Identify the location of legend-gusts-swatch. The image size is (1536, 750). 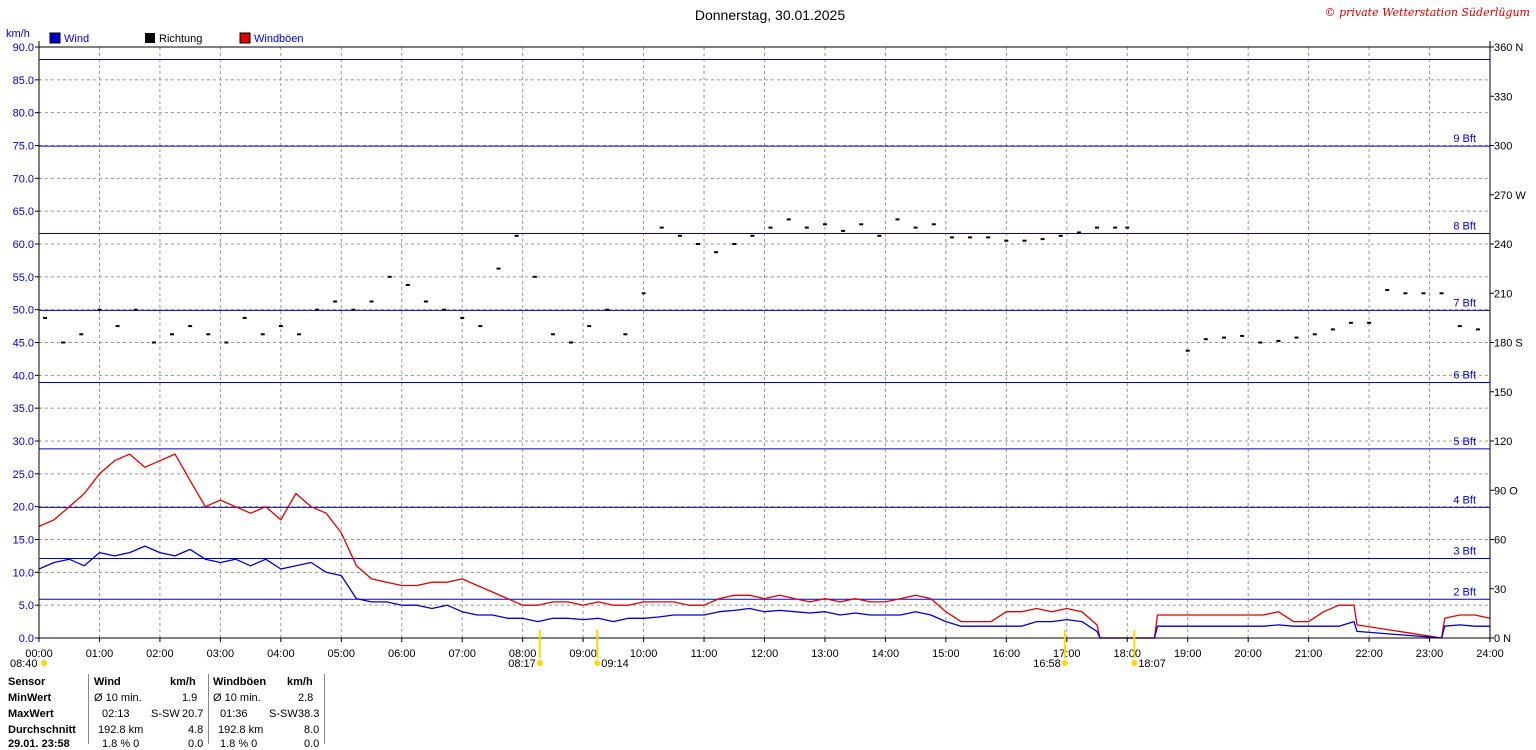
(245, 38).